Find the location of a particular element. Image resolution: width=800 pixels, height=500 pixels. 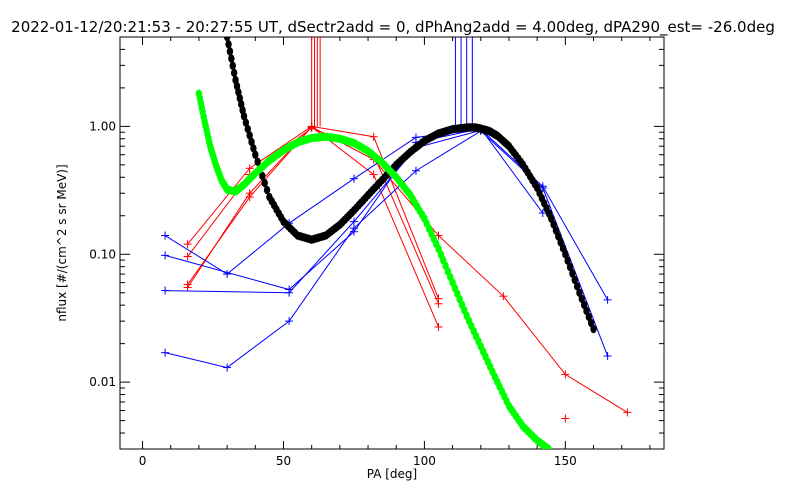

pa-markers is located at coordinates (392, 82).